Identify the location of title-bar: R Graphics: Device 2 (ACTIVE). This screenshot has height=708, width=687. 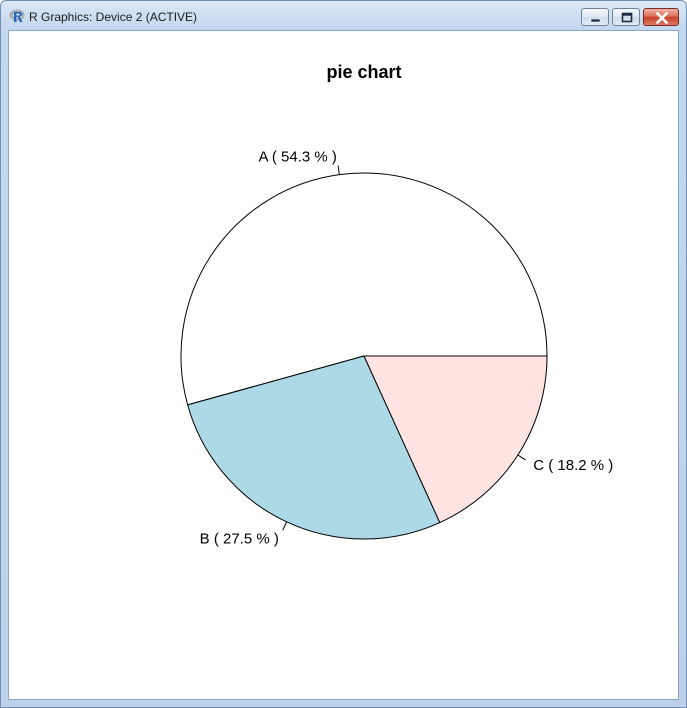
(343, 15).